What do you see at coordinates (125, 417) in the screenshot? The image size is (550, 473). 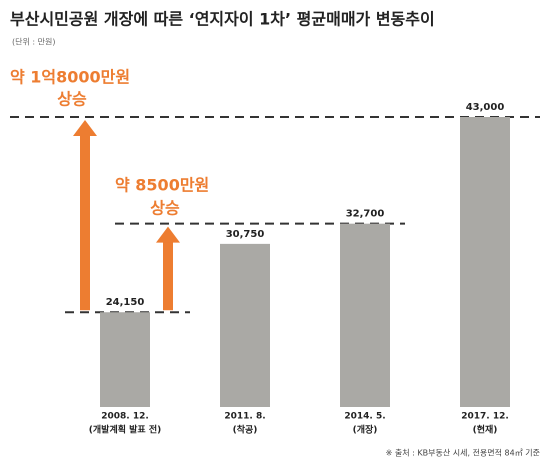 I see `x-tick-label: 2008. 12.` at bounding box center [125, 417].